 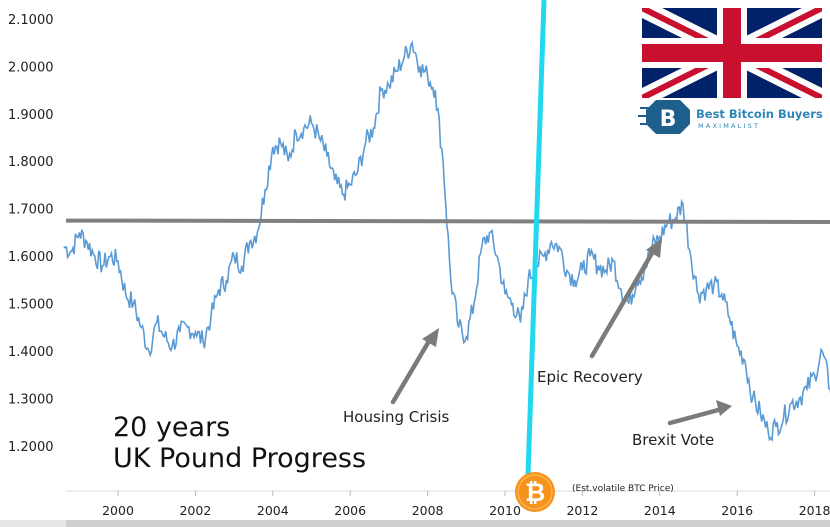 I want to click on housing-crisis-arrowhead, so click(x=430, y=337).